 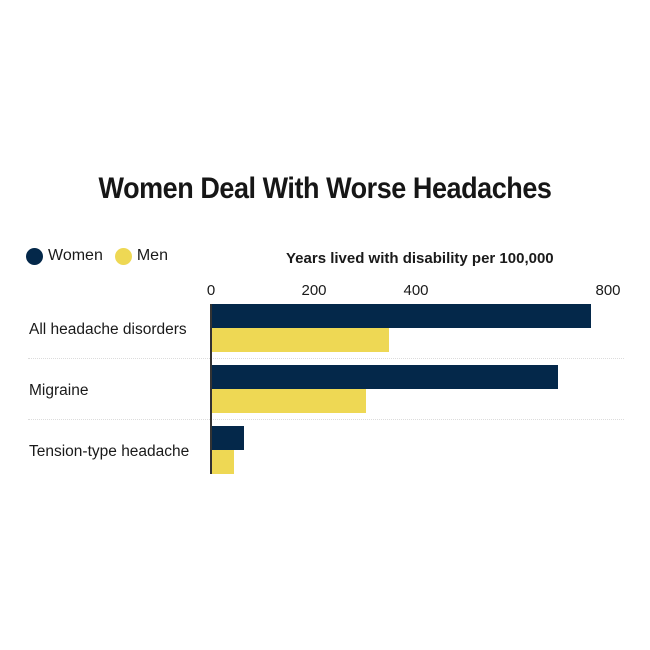 What do you see at coordinates (416, 290) in the screenshot?
I see `x-tick-400: 400` at bounding box center [416, 290].